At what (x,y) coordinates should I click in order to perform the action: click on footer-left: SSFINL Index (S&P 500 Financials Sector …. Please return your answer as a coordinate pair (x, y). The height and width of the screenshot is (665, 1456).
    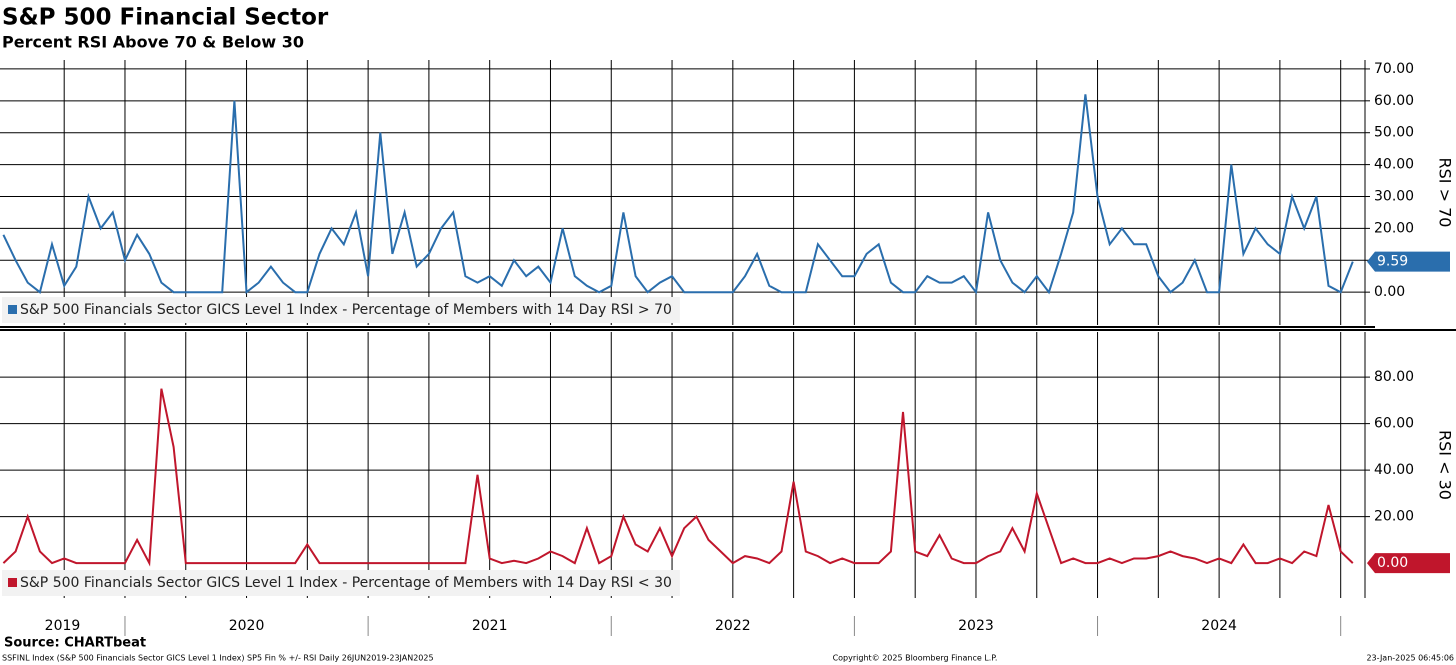
    Looking at the image, I should click on (218, 658).